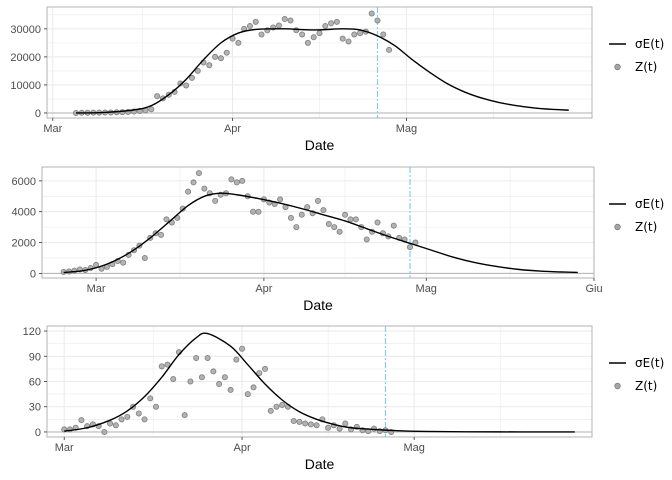  What do you see at coordinates (35, 408) in the screenshot?
I see `y-tick-label: 30` at bounding box center [35, 408].